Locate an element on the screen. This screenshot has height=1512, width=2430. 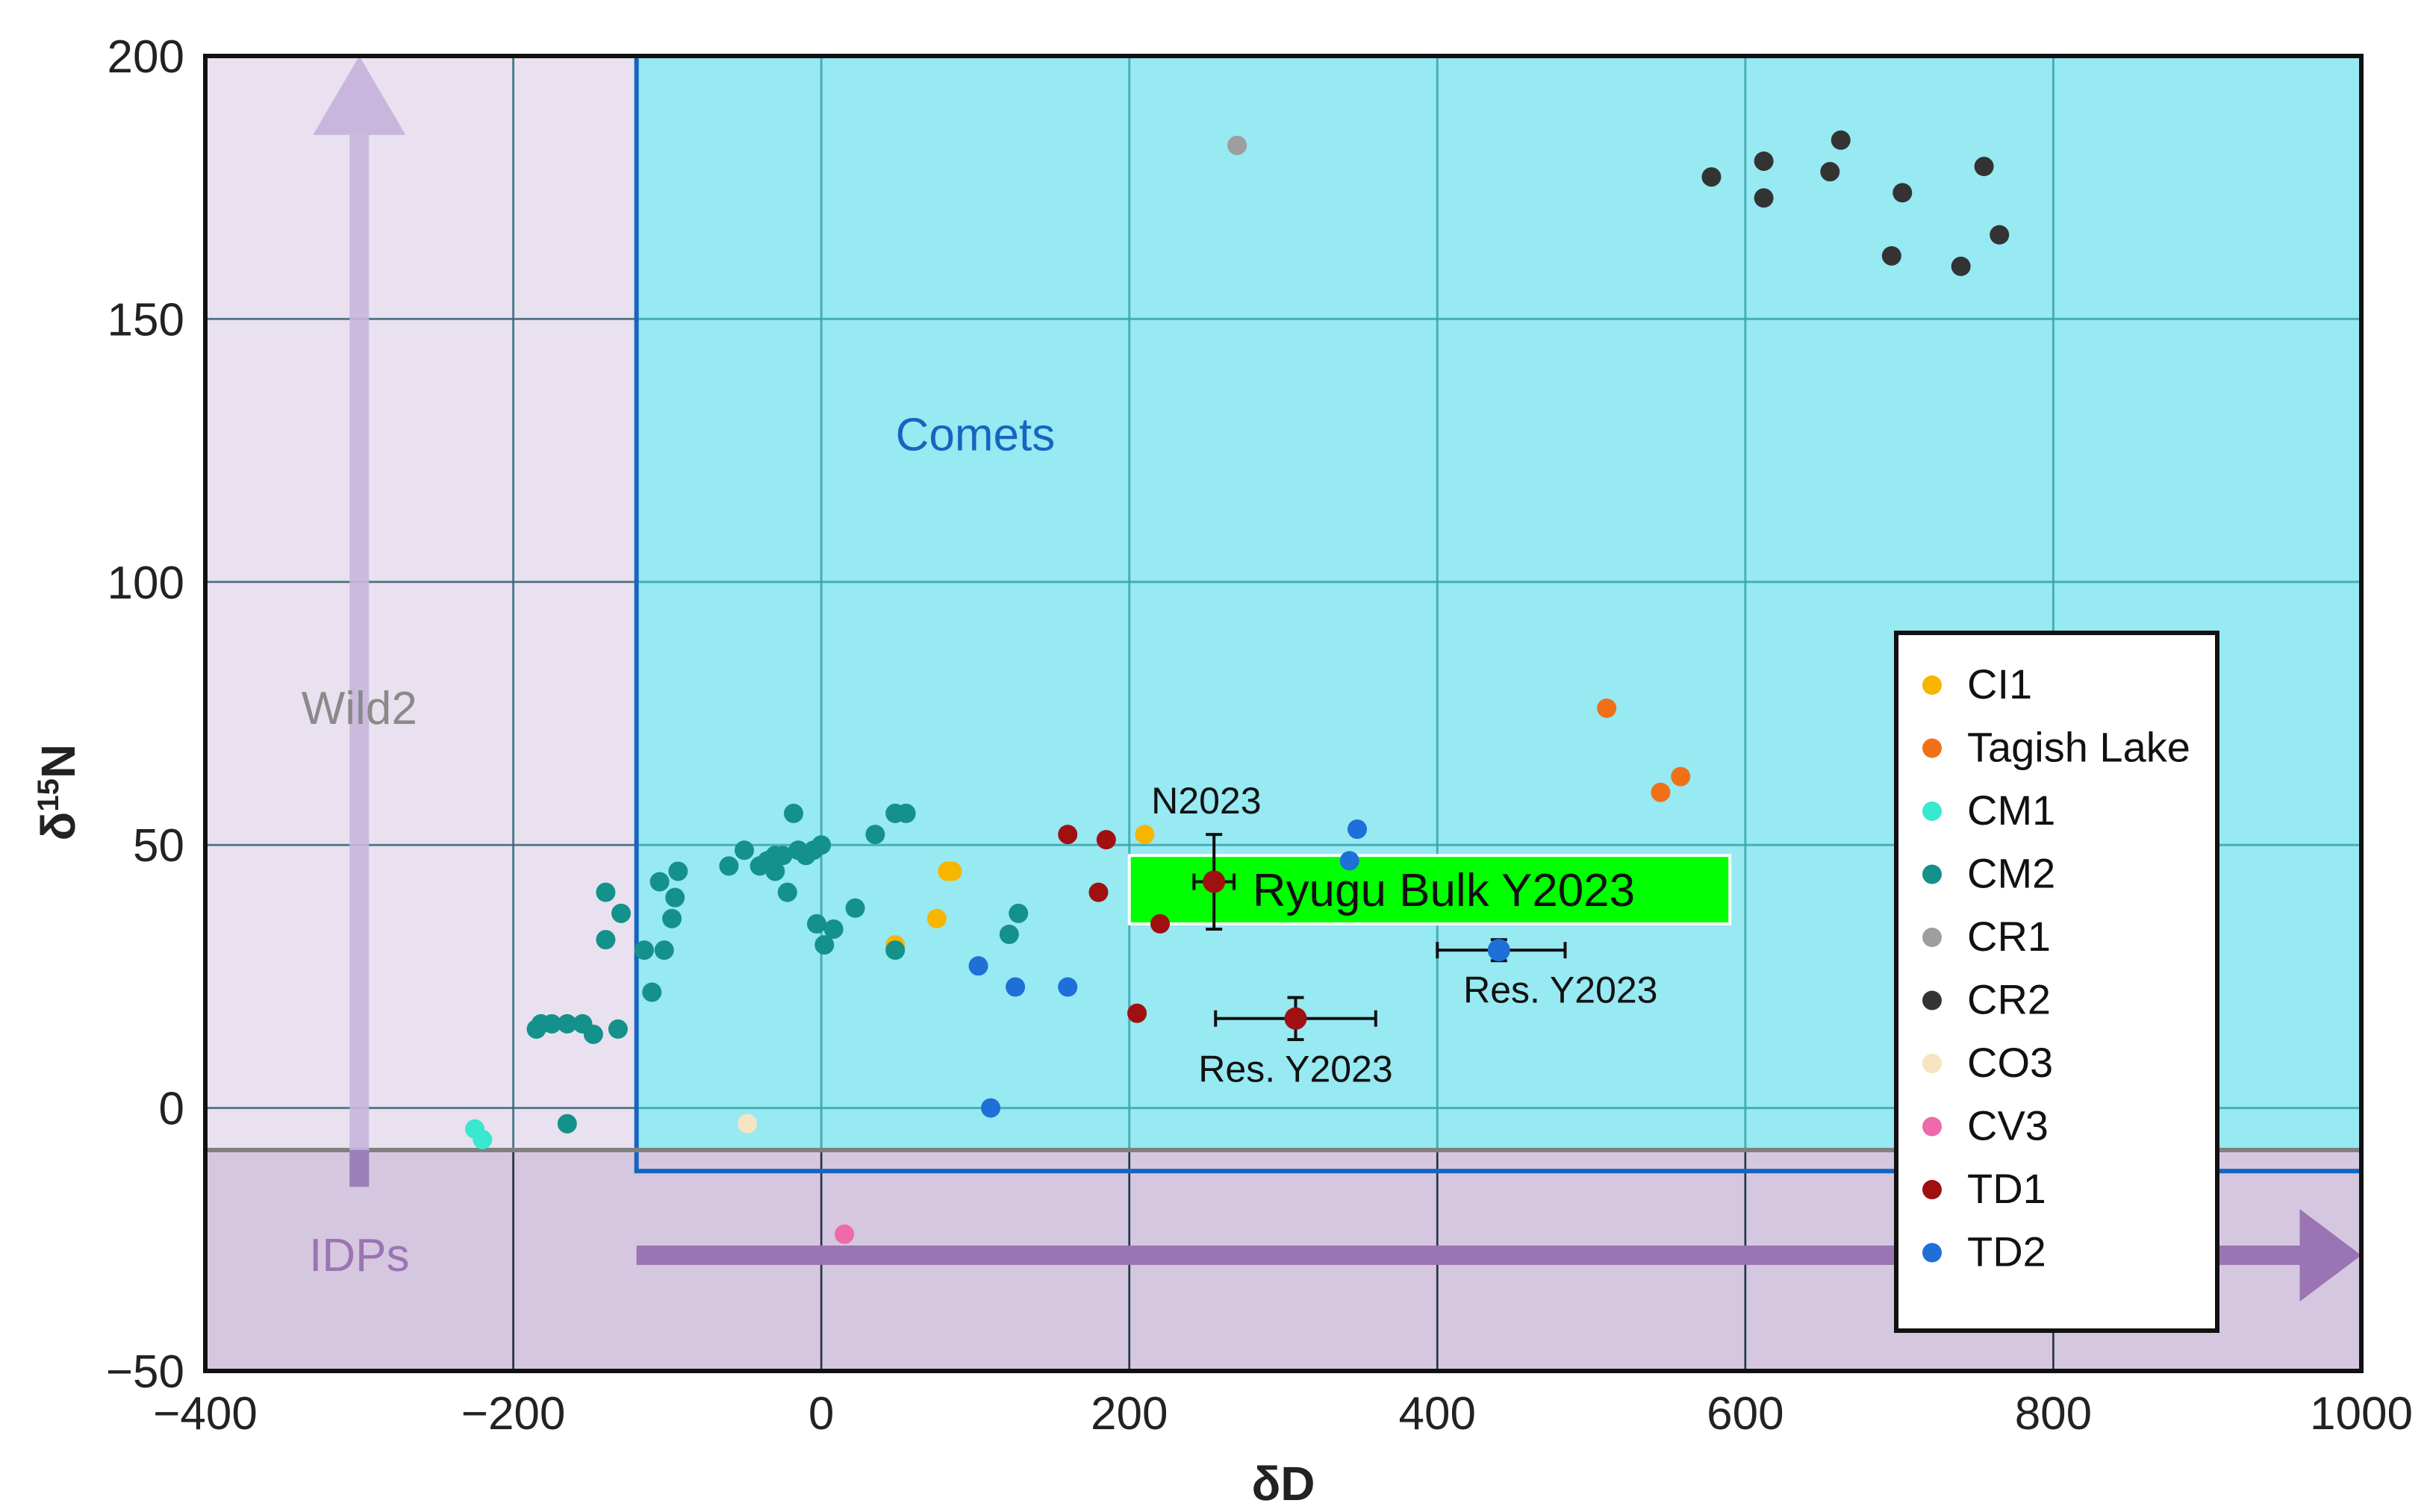
idps-arrow-head is located at coordinates (2330, 1255).